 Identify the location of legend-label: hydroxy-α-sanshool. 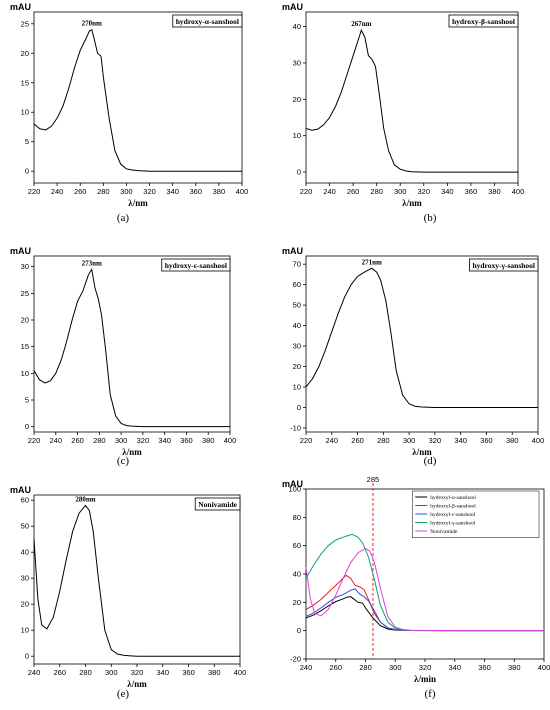
(207, 21).